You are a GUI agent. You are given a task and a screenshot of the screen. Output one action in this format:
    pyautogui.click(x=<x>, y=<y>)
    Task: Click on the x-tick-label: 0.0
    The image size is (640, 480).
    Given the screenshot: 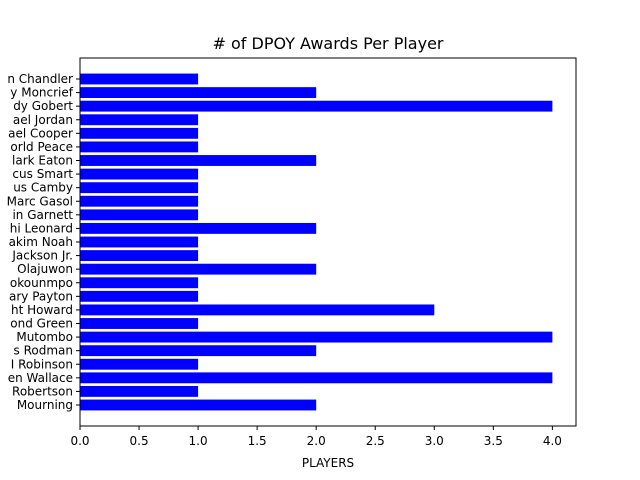 What is the action you would take?
    pyautogui.click(x=79, y=441)
    